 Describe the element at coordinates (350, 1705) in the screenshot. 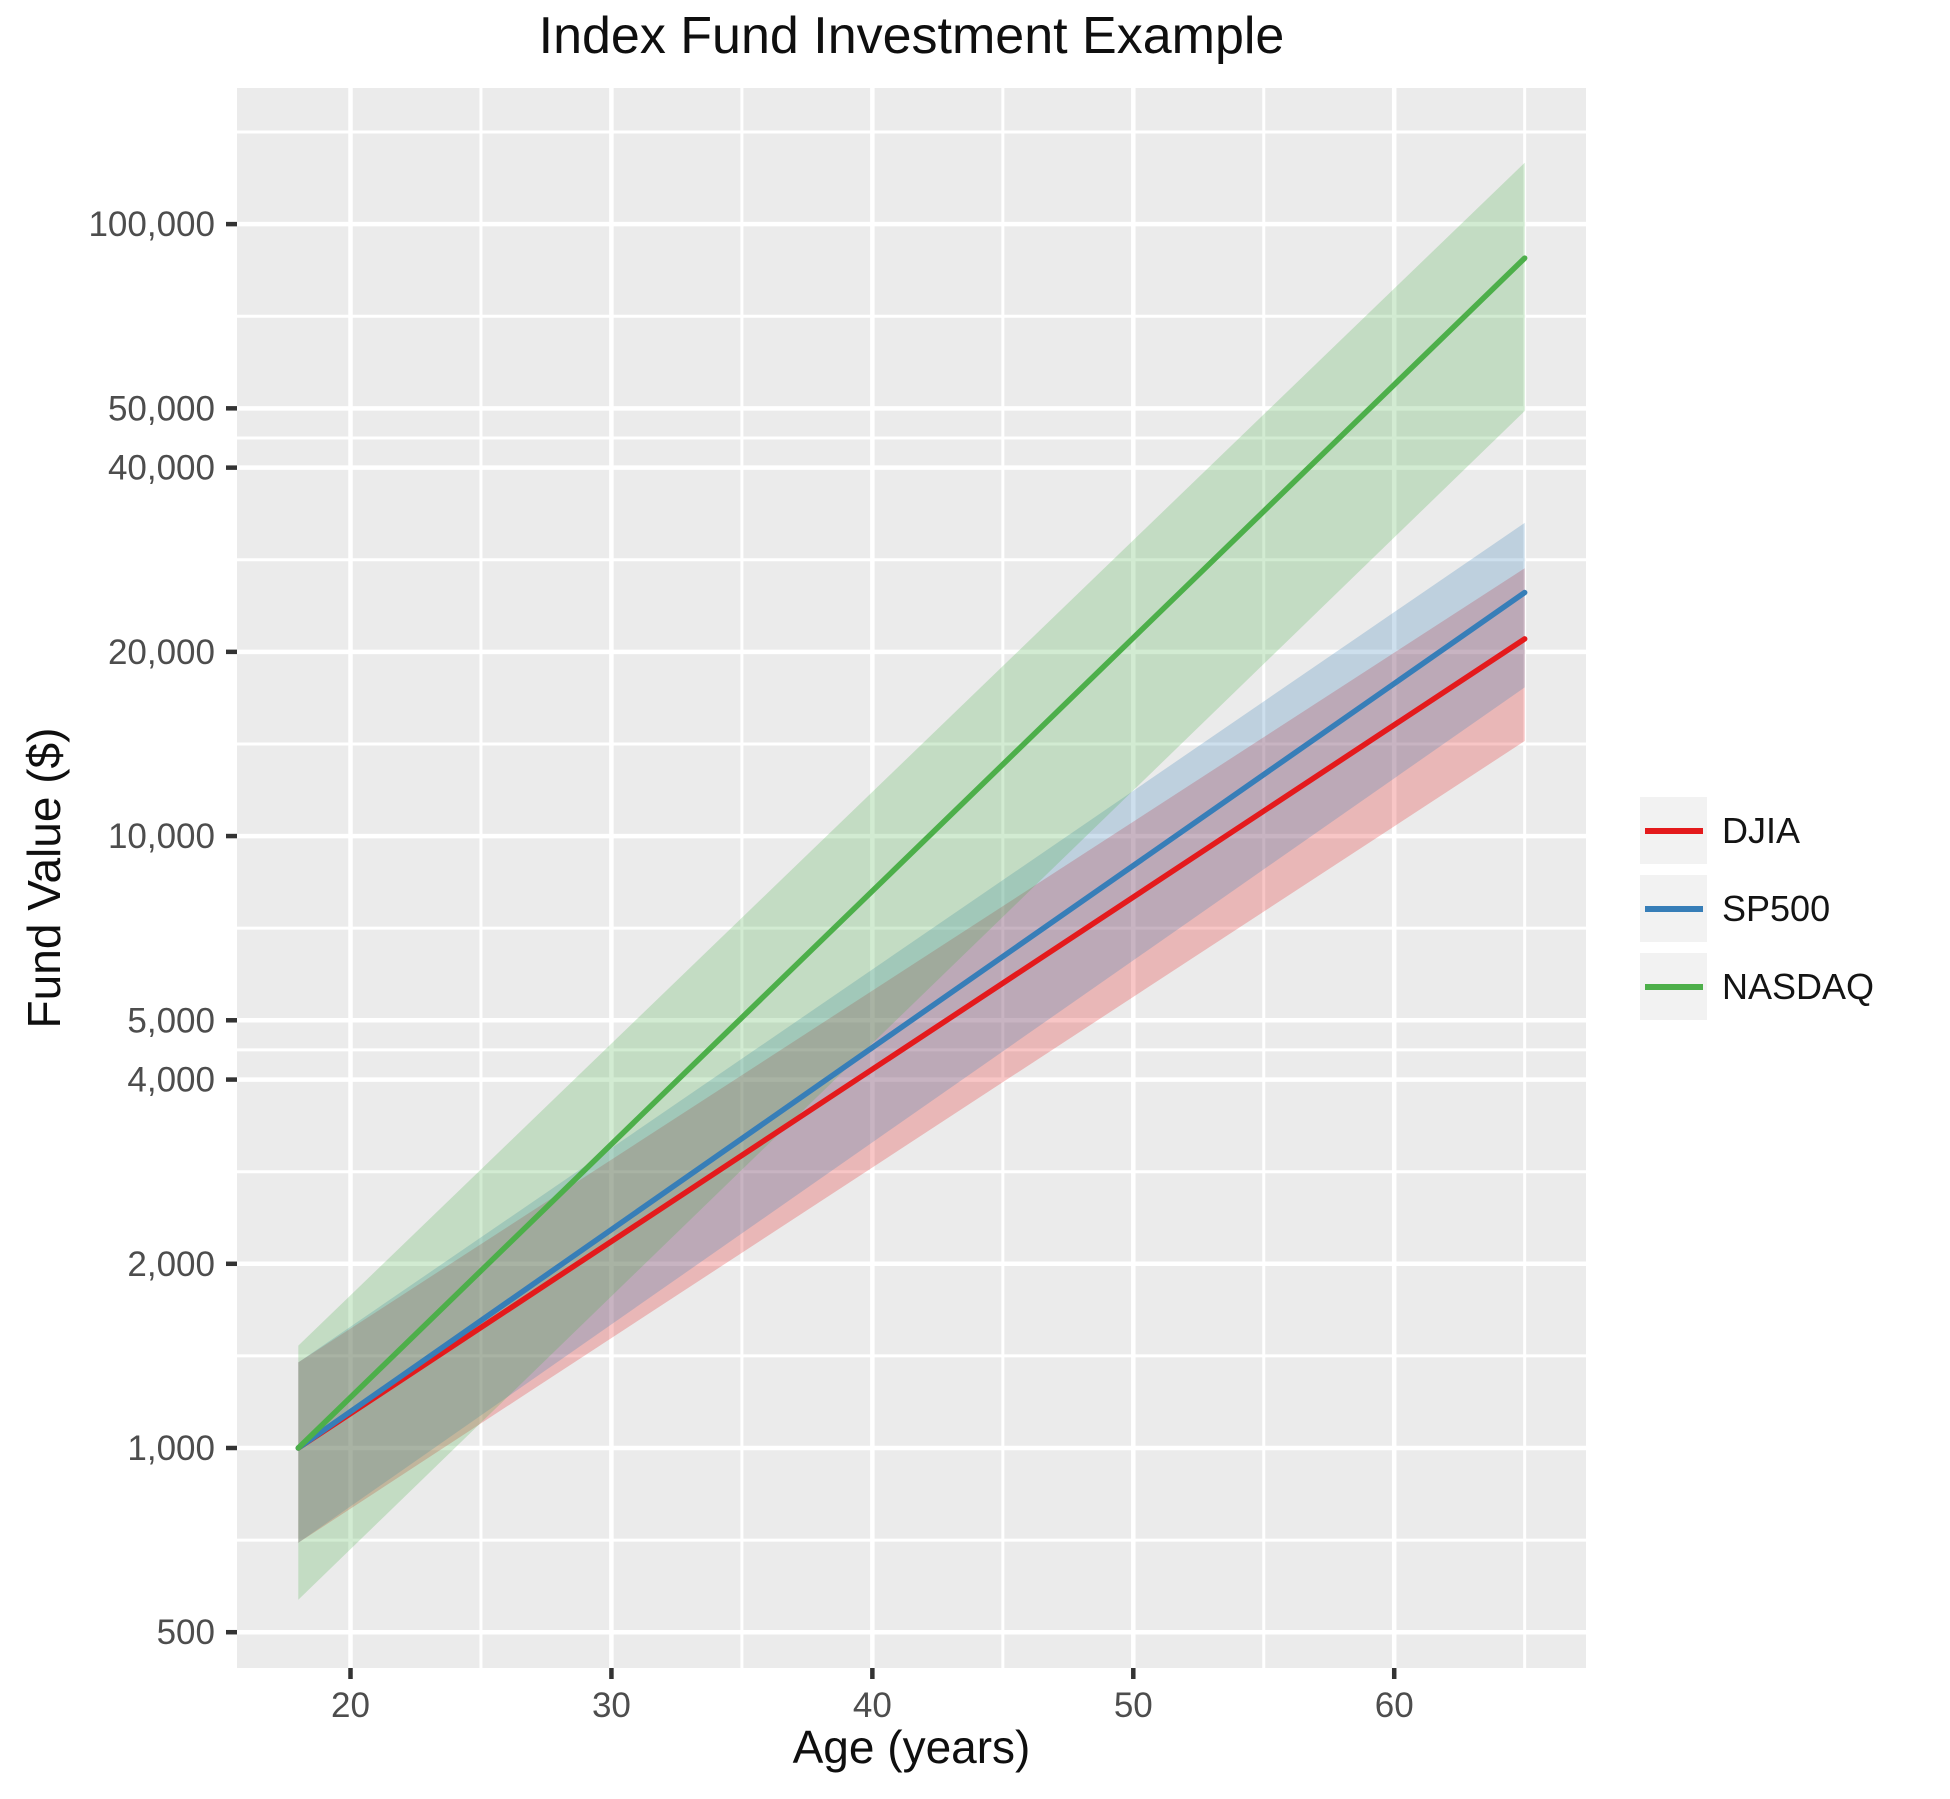

I see `x-tick-label: 20` at that location.